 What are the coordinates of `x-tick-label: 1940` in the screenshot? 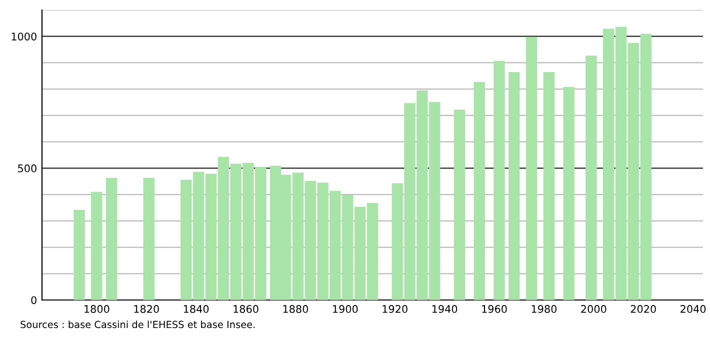 It's located at (445, 309).